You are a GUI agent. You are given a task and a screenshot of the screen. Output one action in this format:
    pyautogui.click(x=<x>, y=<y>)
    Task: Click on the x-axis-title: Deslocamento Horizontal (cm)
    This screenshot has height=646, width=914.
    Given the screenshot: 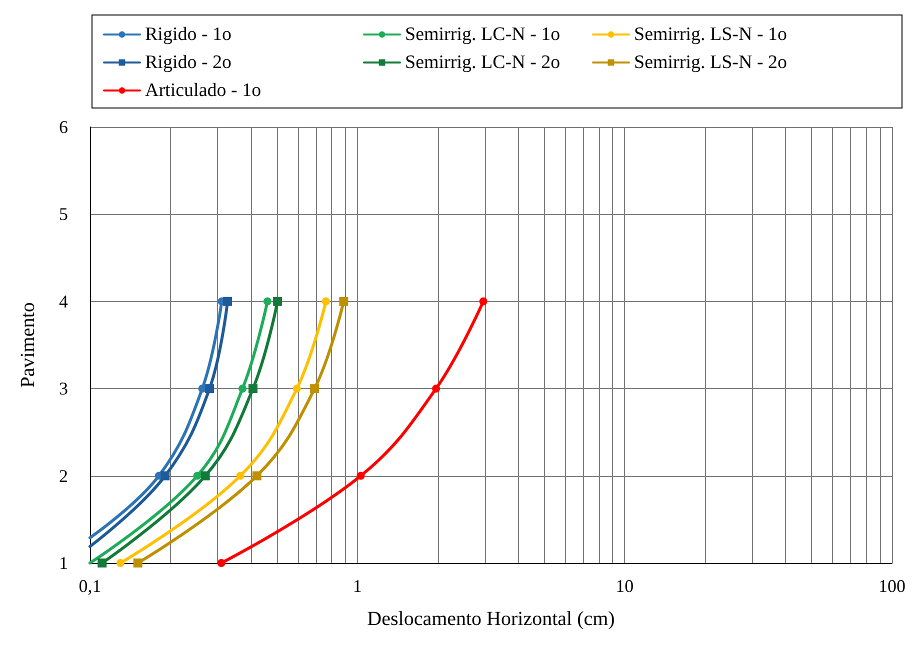 What is the action you would take?
    pyautogui.click(x=491, y=619)
    